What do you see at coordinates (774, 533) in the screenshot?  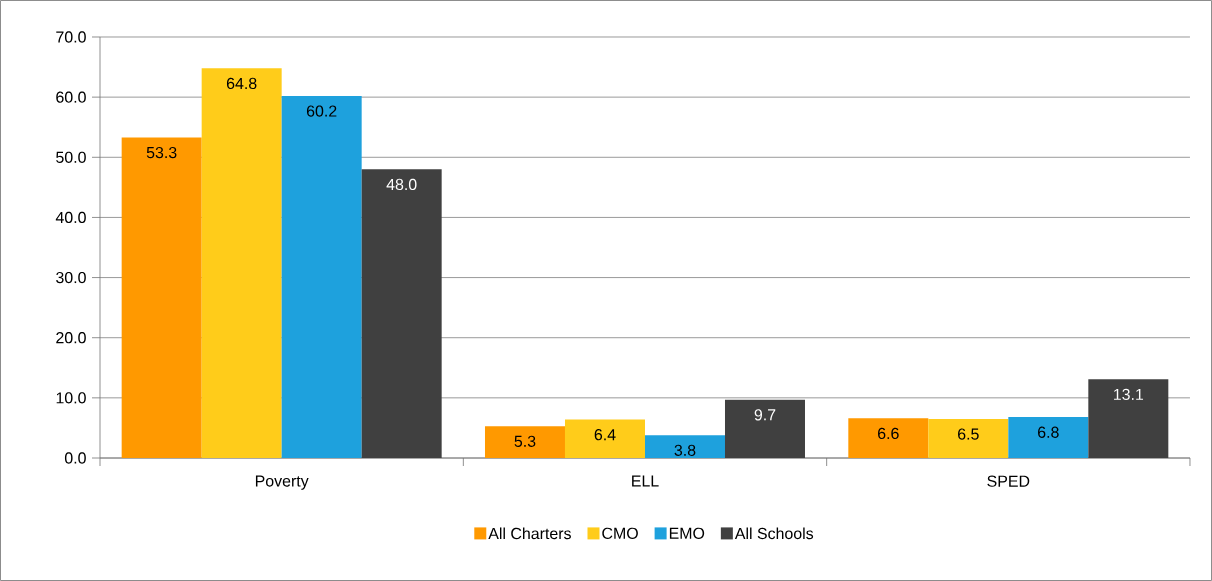 I see `legend-label: All Schools` at bounding box center [774, 533].